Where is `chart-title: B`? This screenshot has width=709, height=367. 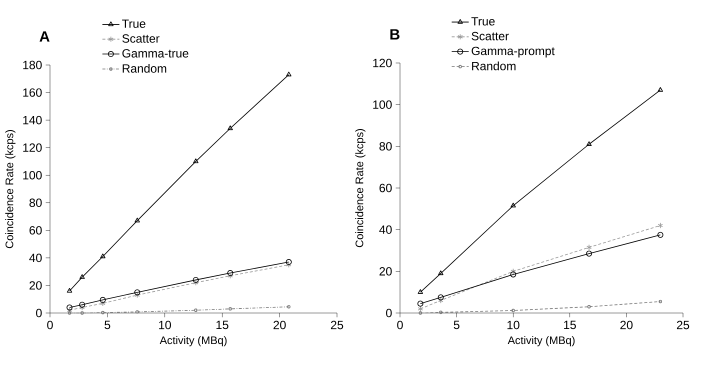
chart-title: B is located at coordinates (395, 34).